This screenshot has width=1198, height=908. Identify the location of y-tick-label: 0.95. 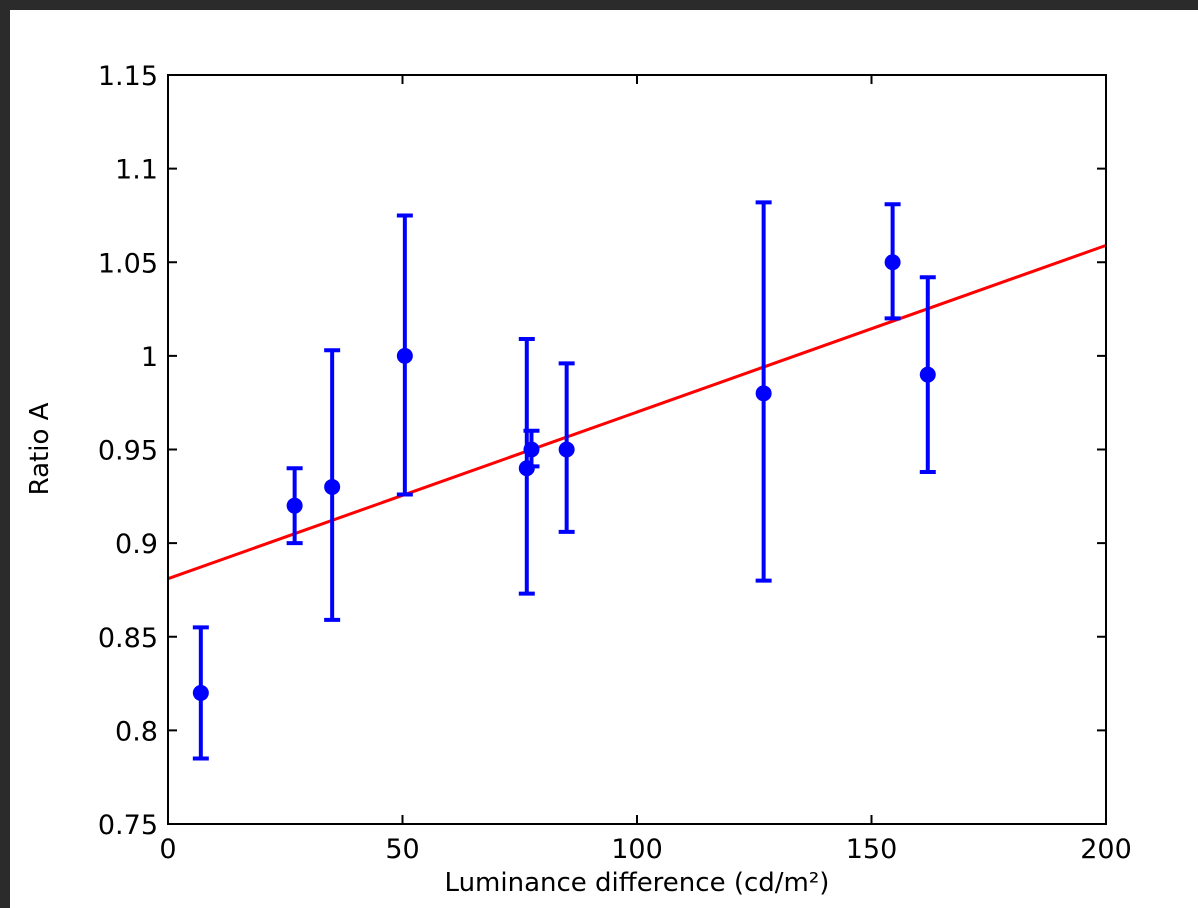
(128, 451).